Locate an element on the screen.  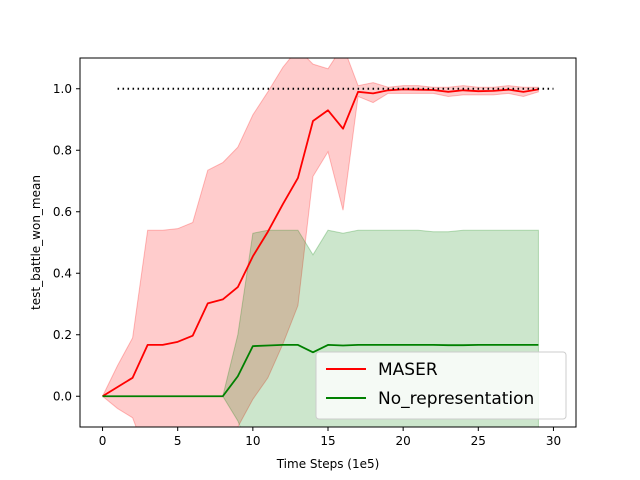
x-tick-label: 0 is located at coordinates (103, 441).